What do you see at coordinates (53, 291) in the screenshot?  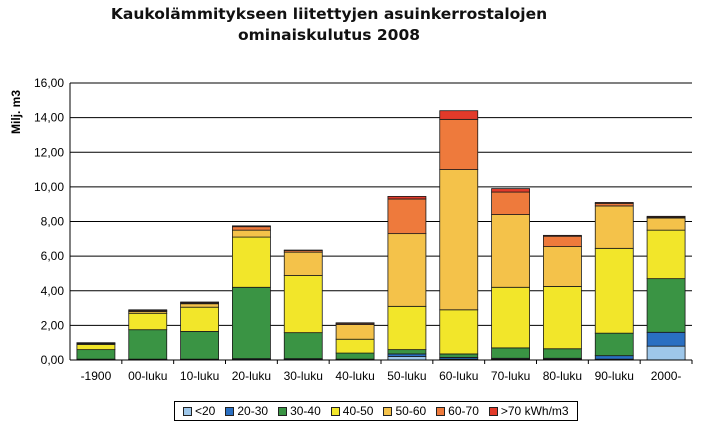 I see `y-tick-label: 4,00` at bounding box center [53, 291].